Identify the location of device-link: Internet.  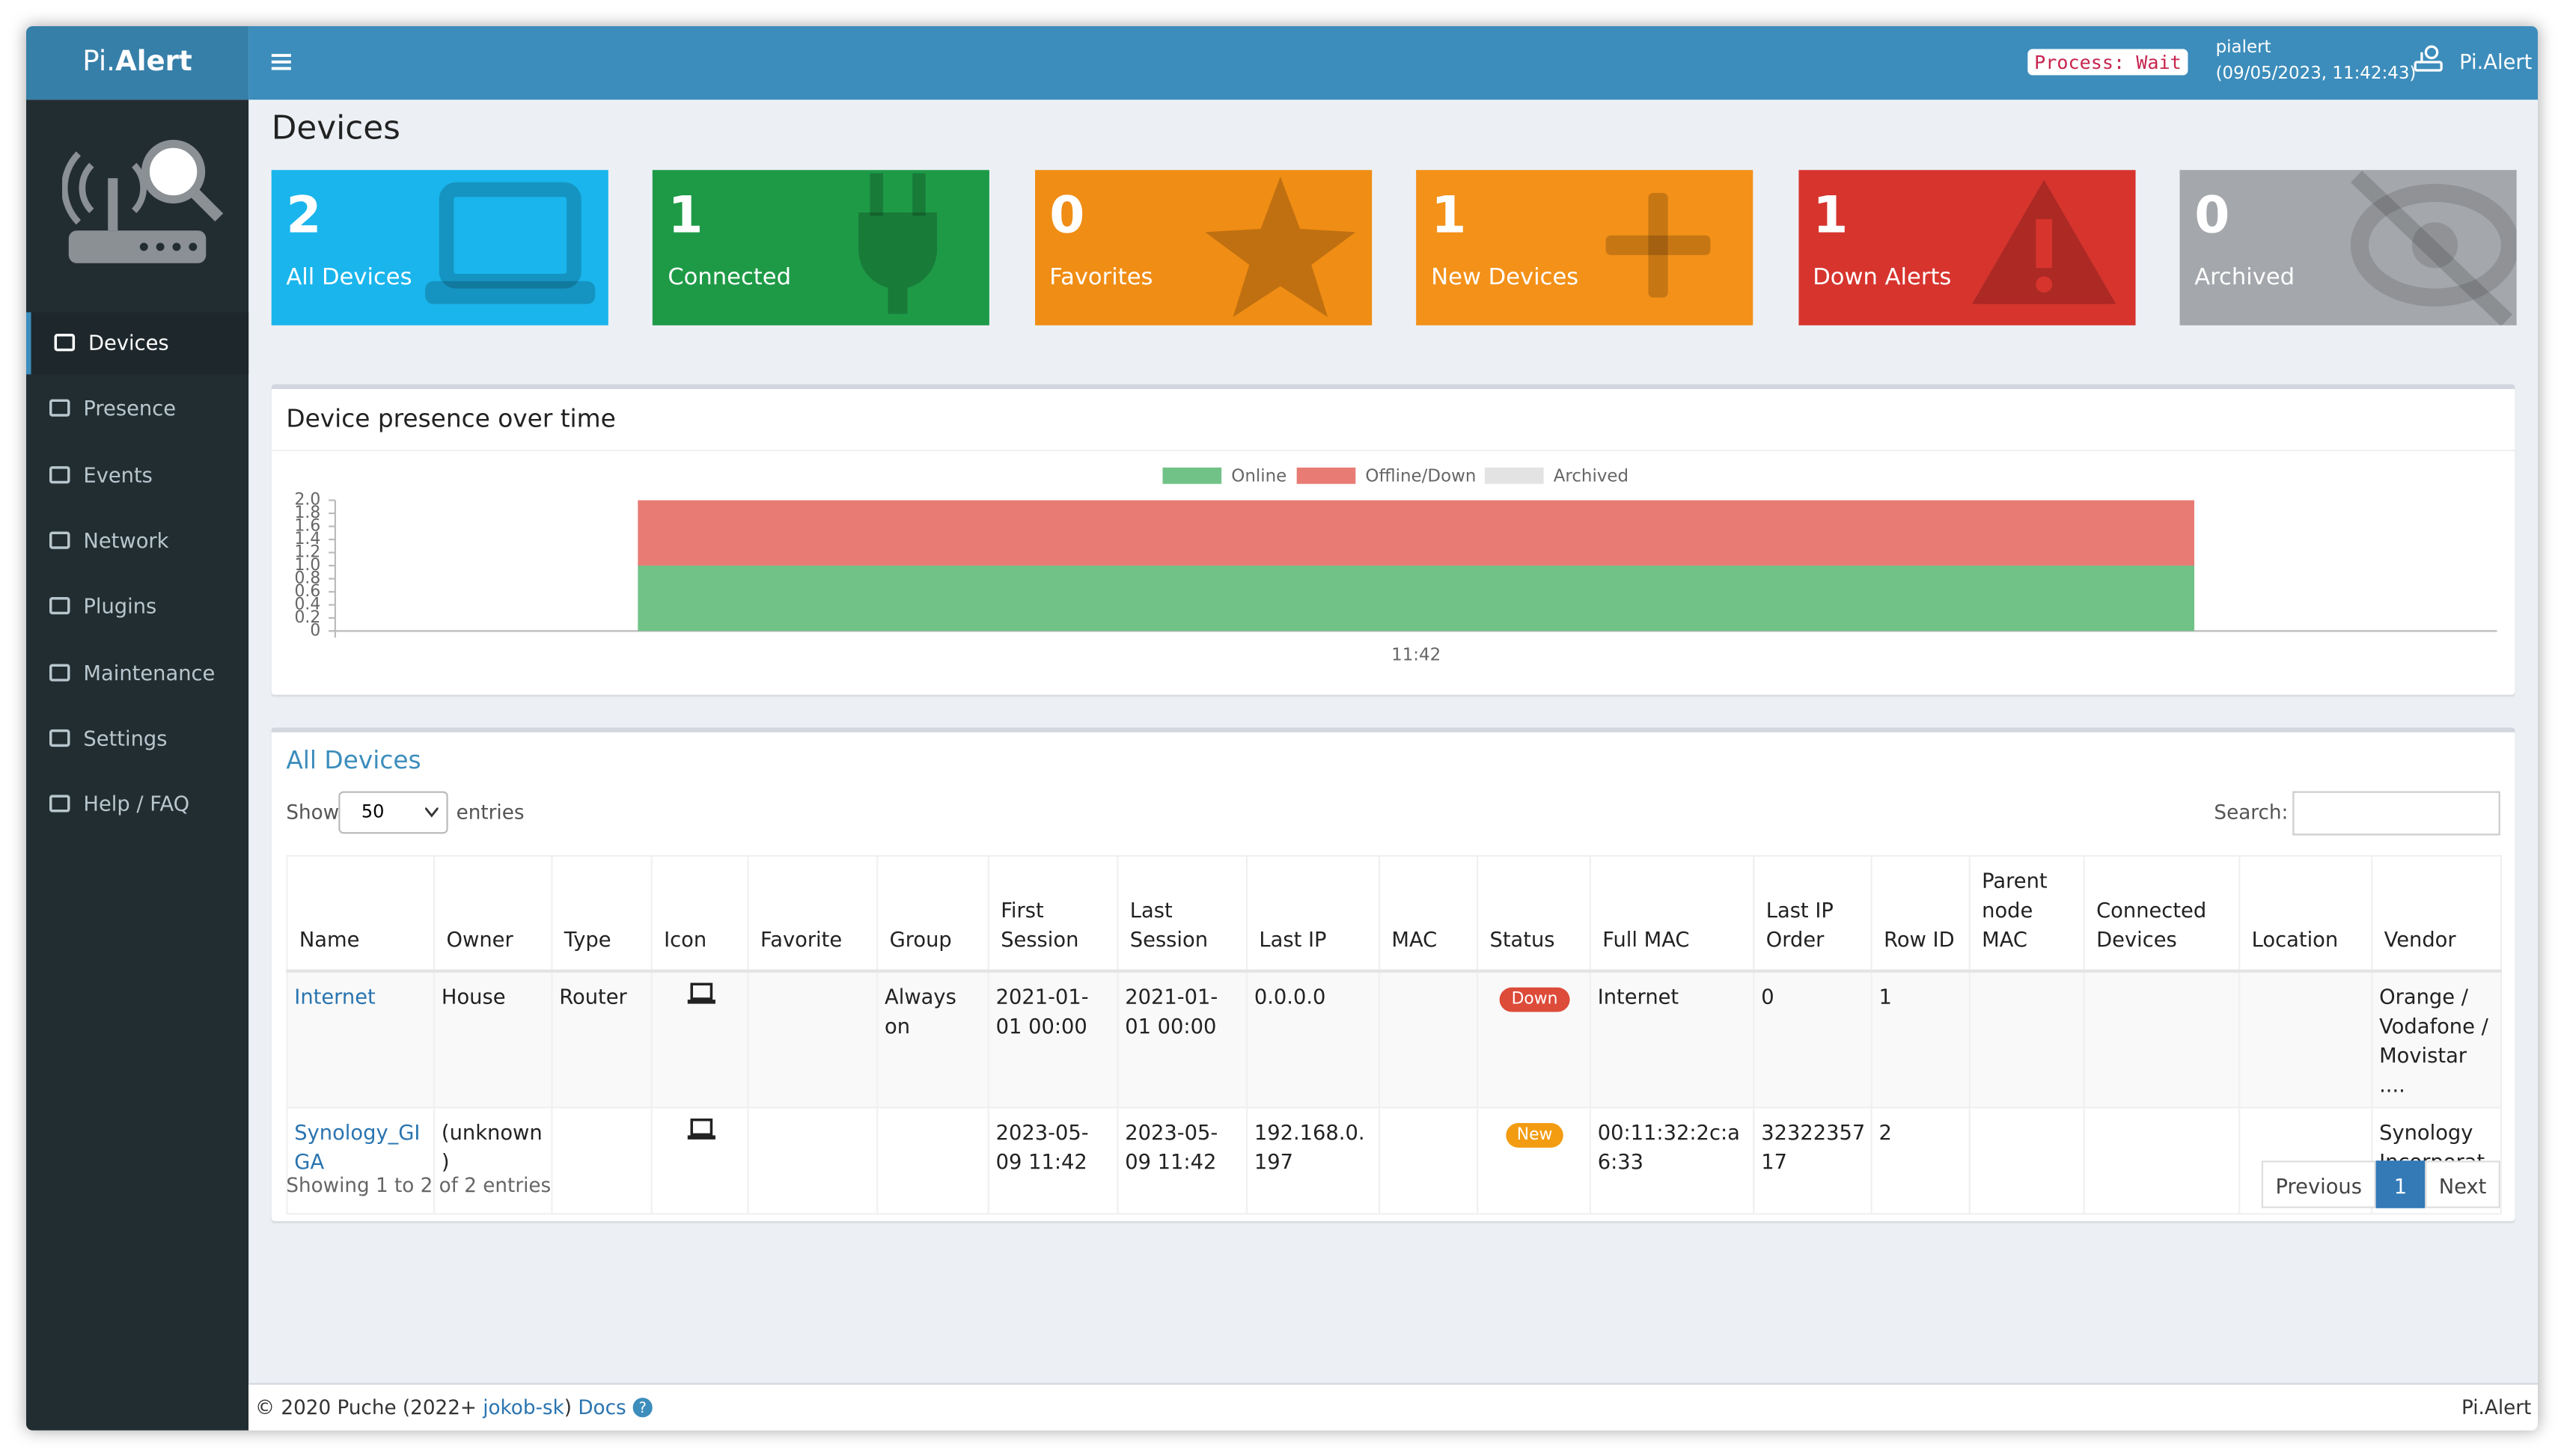
(335, 996).